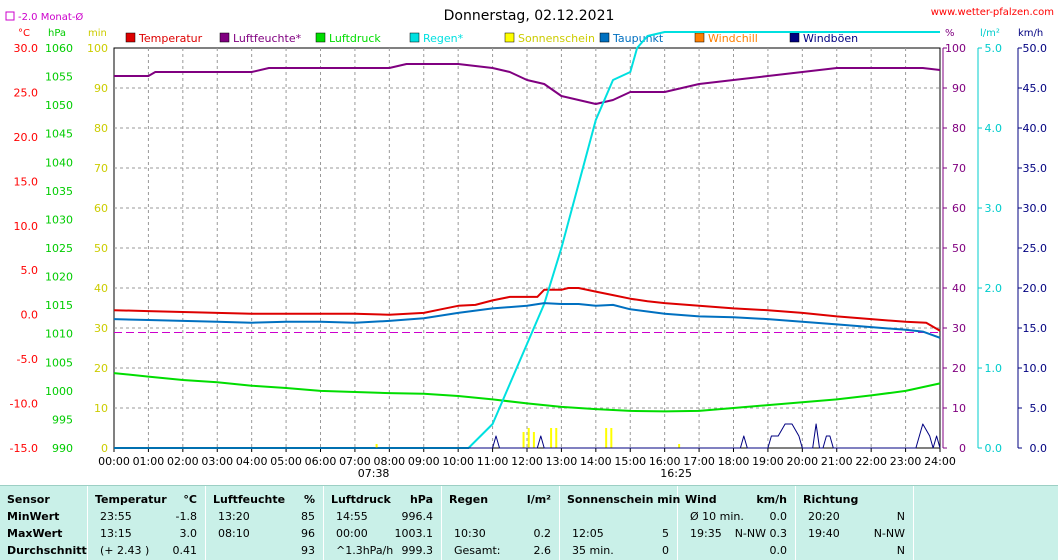 The width and height of the screenshot is (1058, 560). What do you see at coordinates (493, 461) in the screenshot?
I see `x-axis-tick-label: 11:00` at bounding box center [493, 461].